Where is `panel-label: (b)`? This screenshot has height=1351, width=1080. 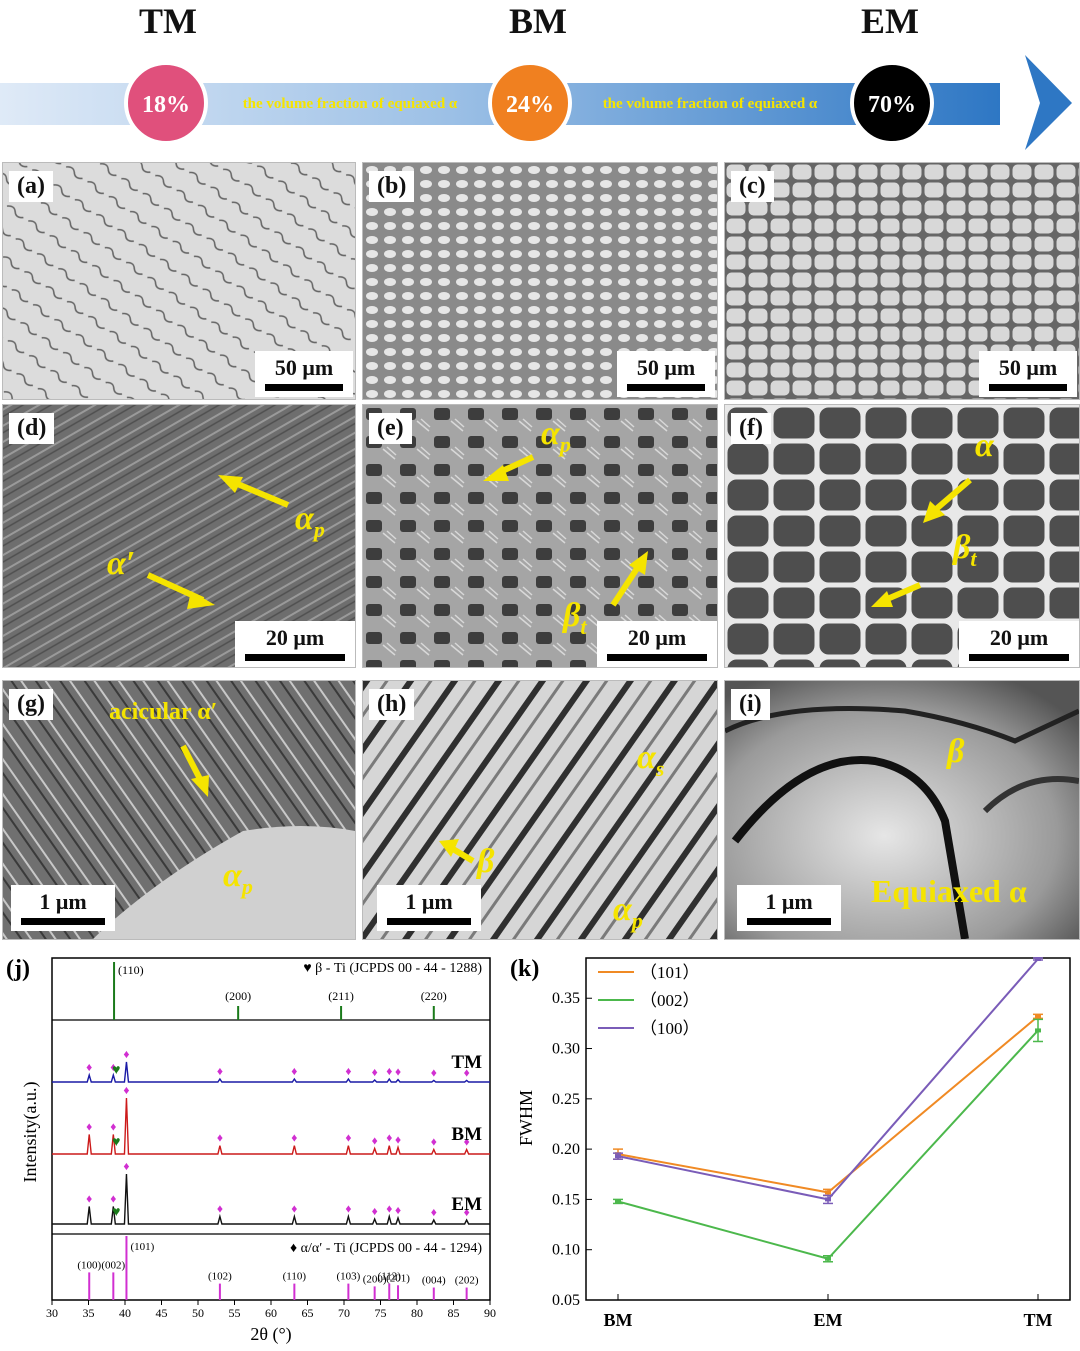
panel-label: (b) is located at coordinates (392, 186).